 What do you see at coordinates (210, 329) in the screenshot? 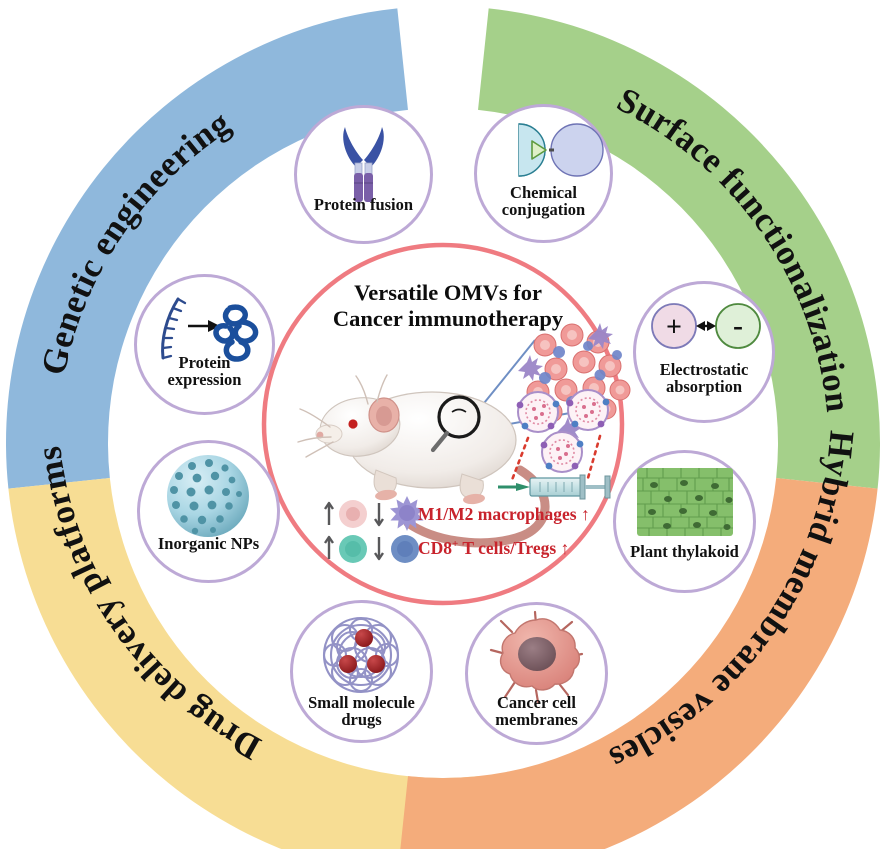
I see `mrna-to-protein-icon` at bounding box center [210, 329].